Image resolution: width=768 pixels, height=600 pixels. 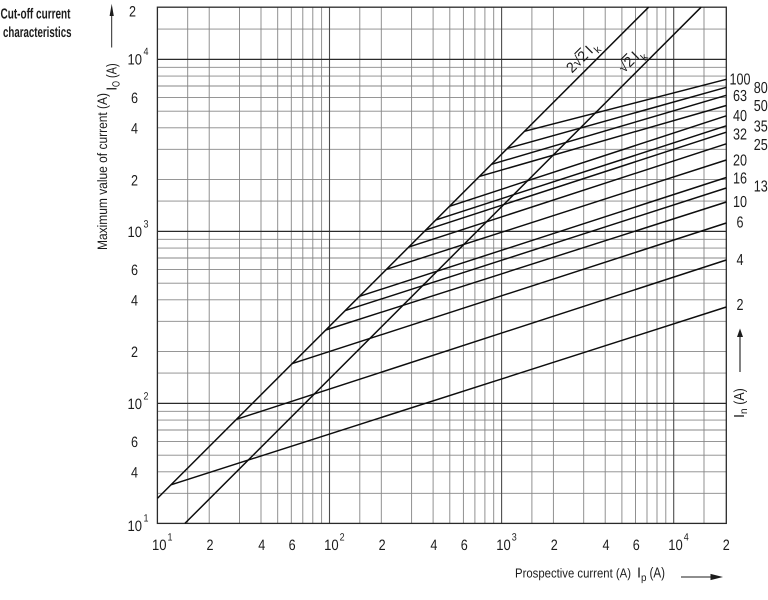 I want to click on svg-text: characteristics, so click(x=37, y=33).